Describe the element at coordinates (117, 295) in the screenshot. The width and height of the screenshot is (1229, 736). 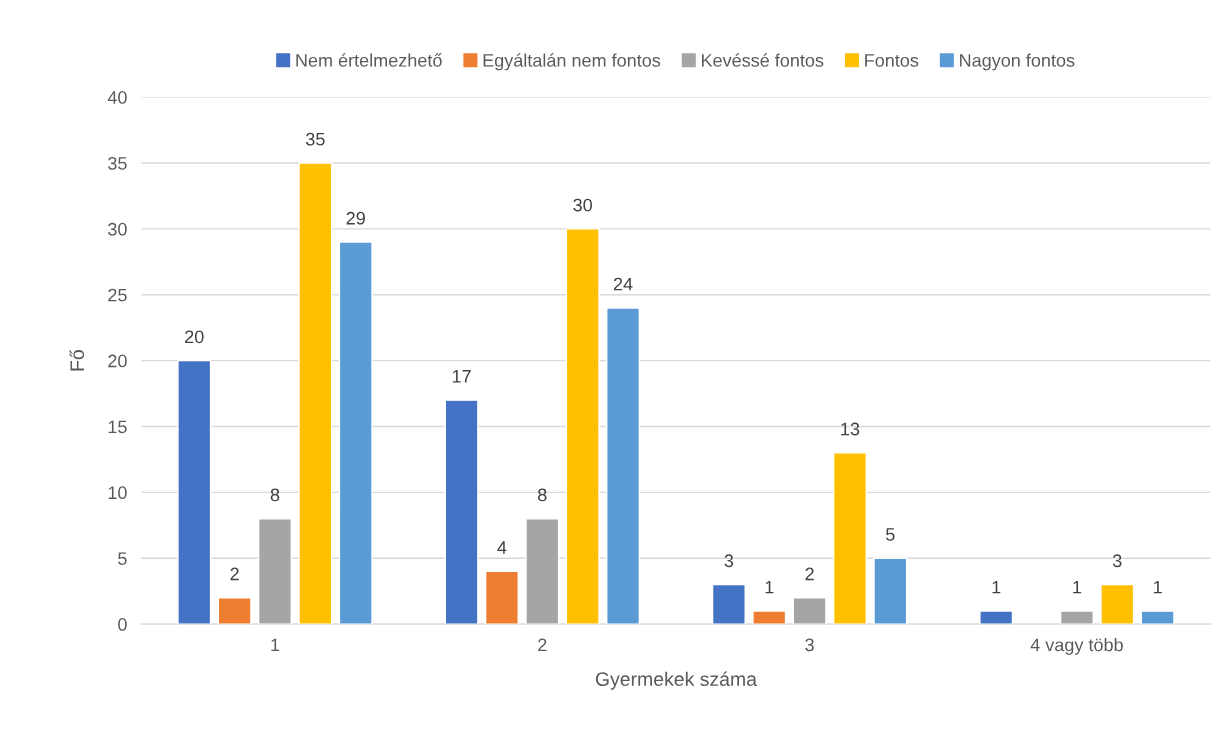
I see `y-tick-label: 25` at that location.